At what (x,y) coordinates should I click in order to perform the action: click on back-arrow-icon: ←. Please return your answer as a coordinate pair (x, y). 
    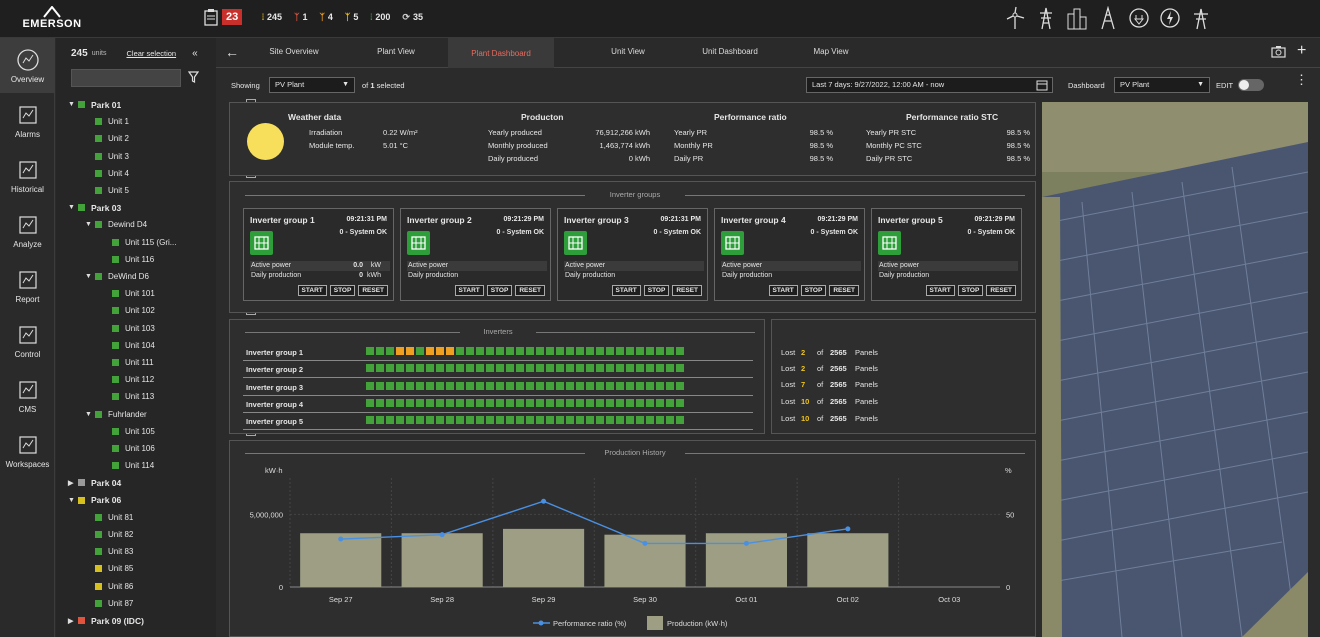
    Looking at the image, I should click on (232, 52).